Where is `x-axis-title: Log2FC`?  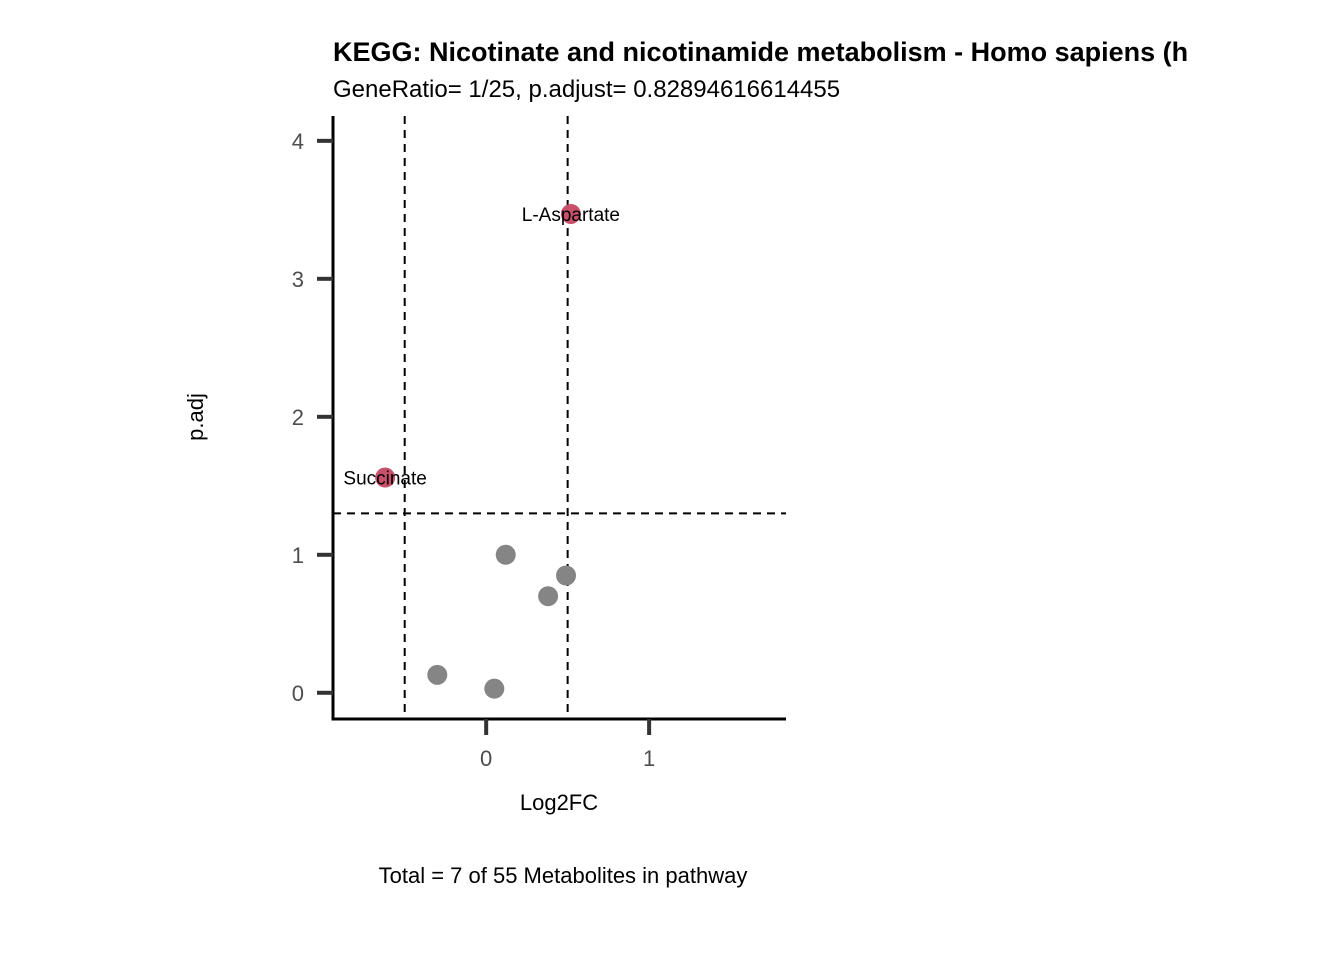
x-axis-title: Log2FC is located at coordinates (559, 802).